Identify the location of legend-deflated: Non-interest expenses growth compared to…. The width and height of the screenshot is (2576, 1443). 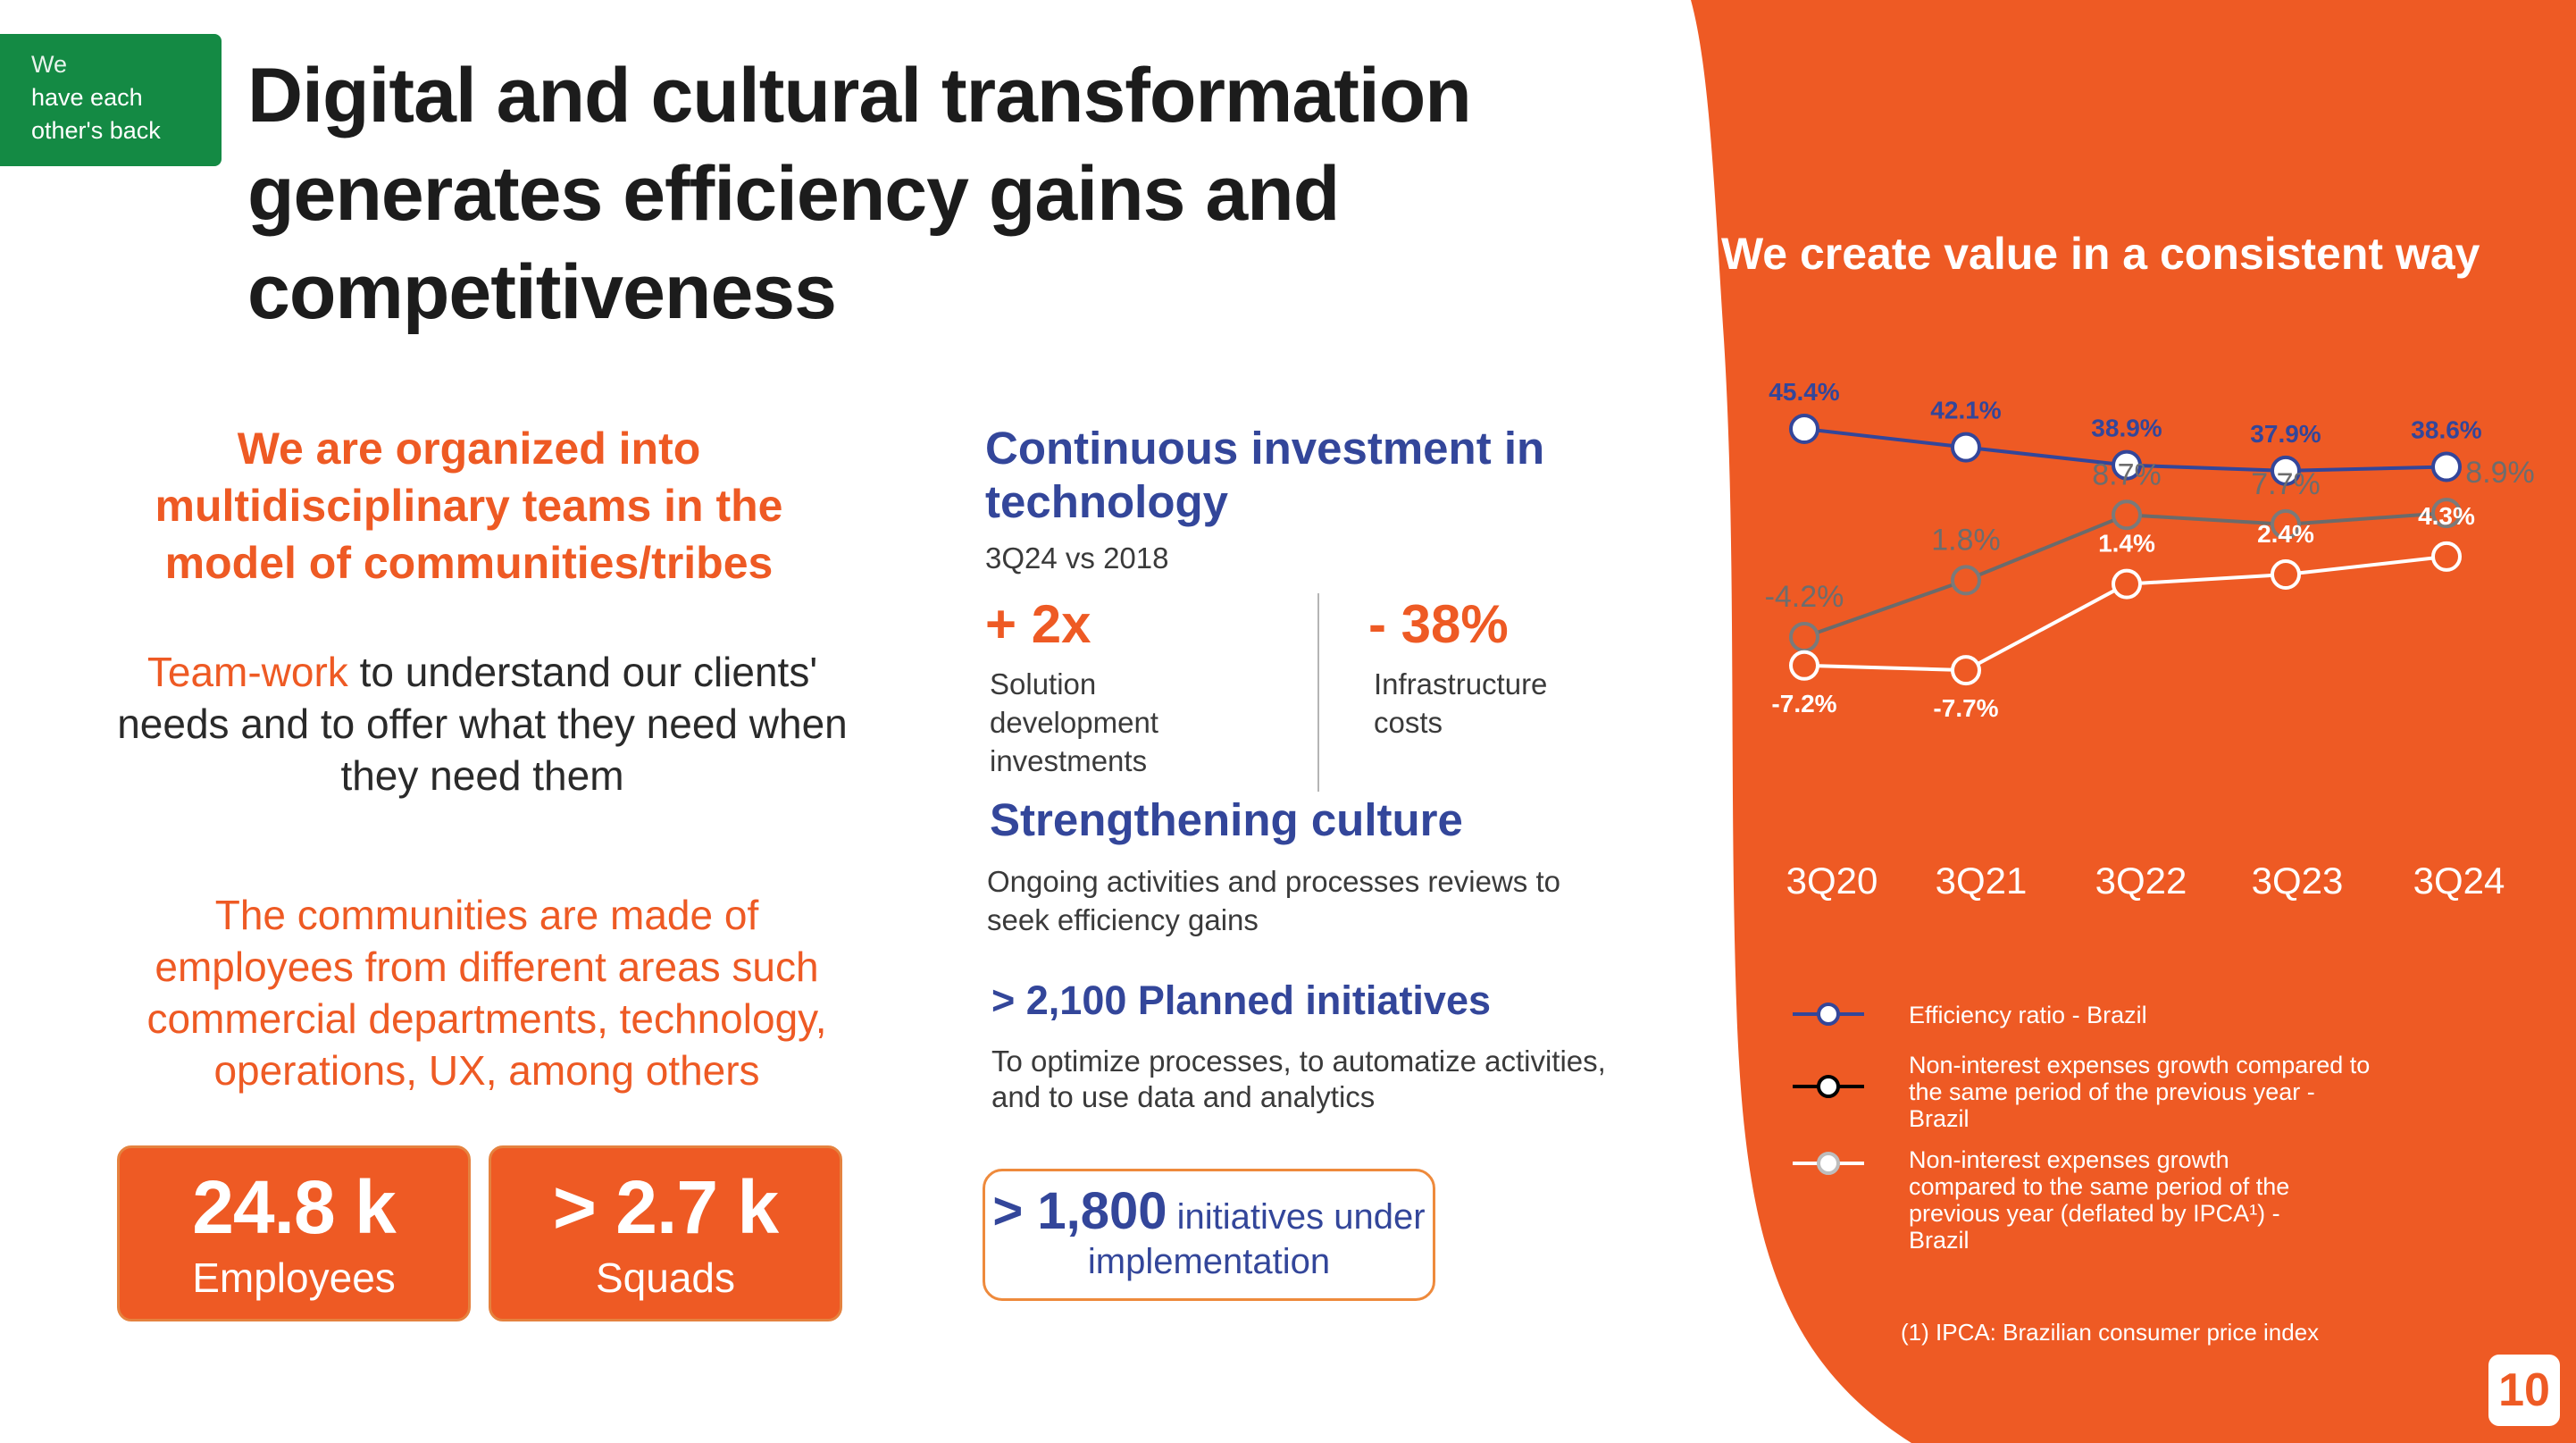
(2099, 1200).